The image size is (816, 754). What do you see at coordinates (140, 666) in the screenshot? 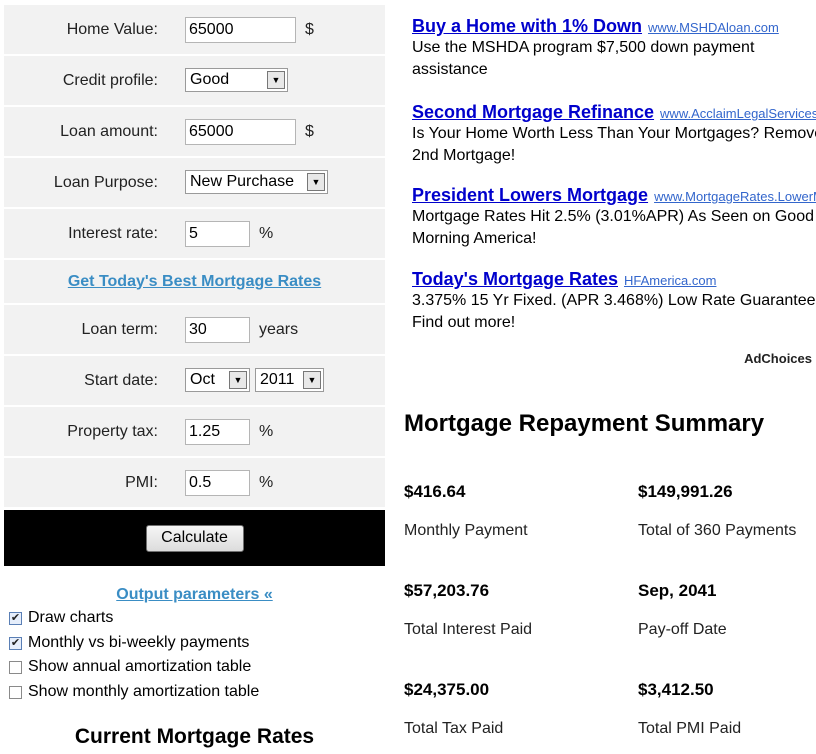
I see `annual-table-label: Show annual amortization table` at bounding box center [140, 666].